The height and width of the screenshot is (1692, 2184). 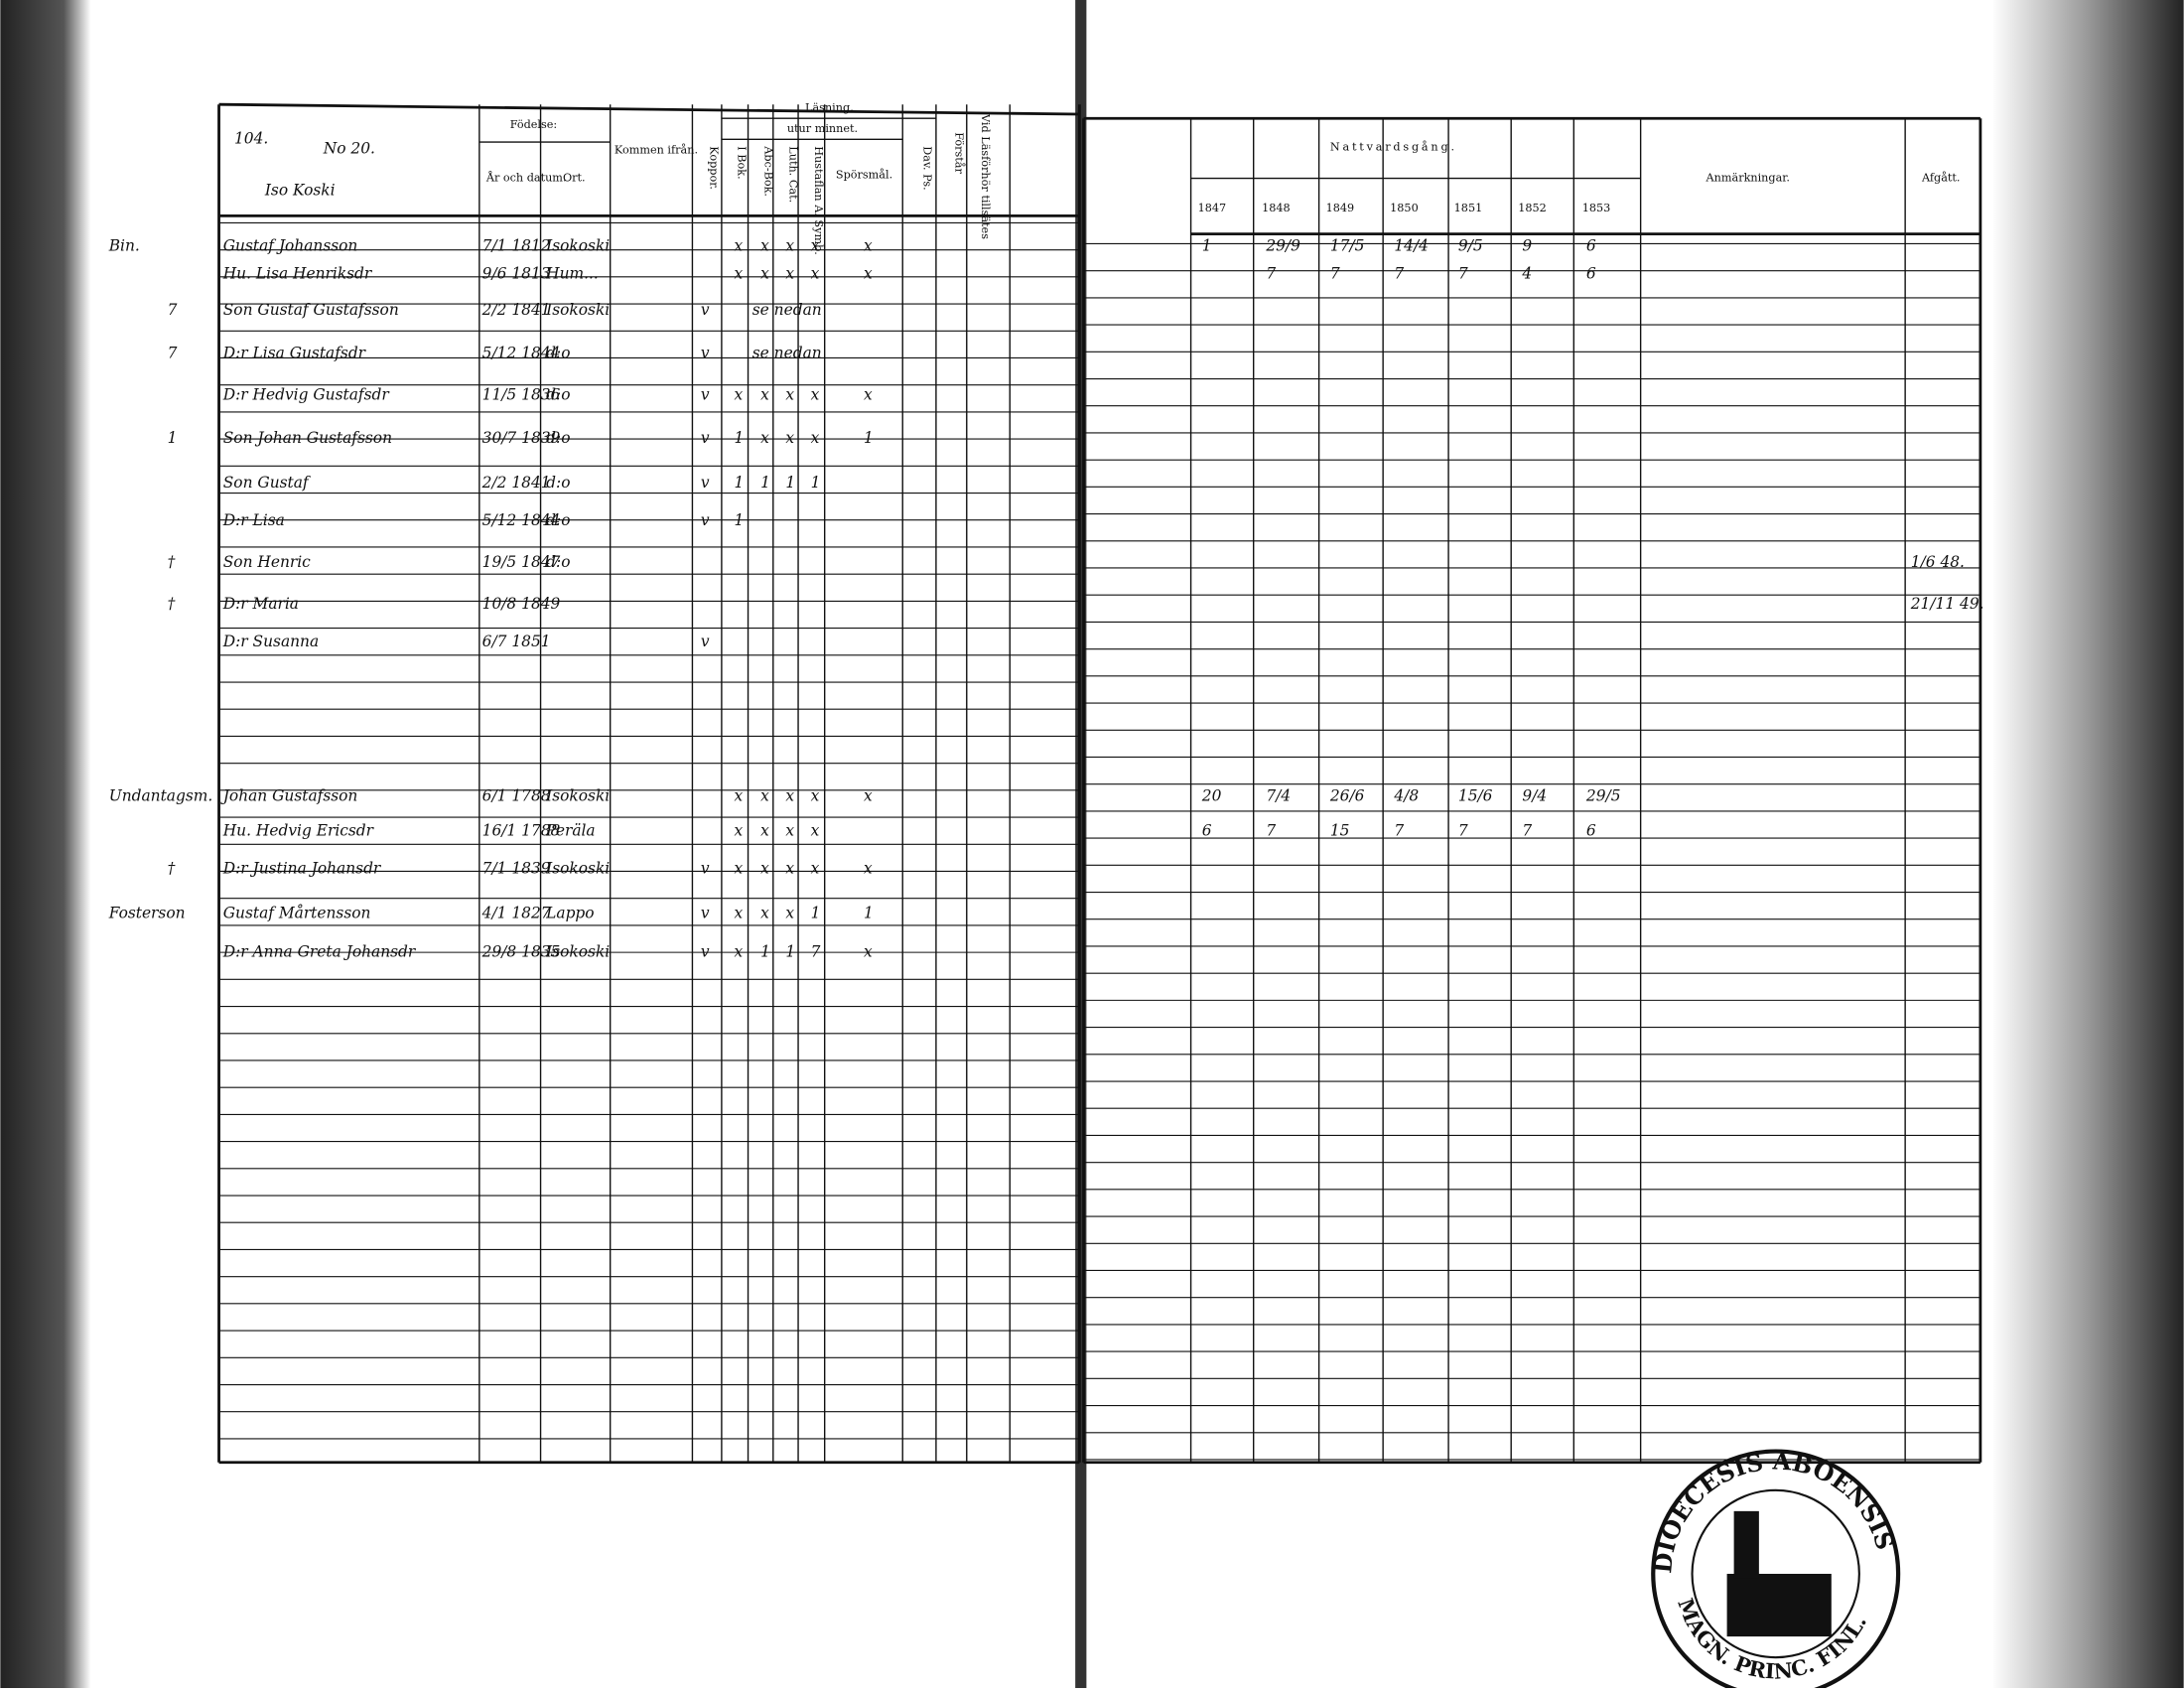 I want to click on text: D:r Justina Johansdr, so click(x=302, y=868).